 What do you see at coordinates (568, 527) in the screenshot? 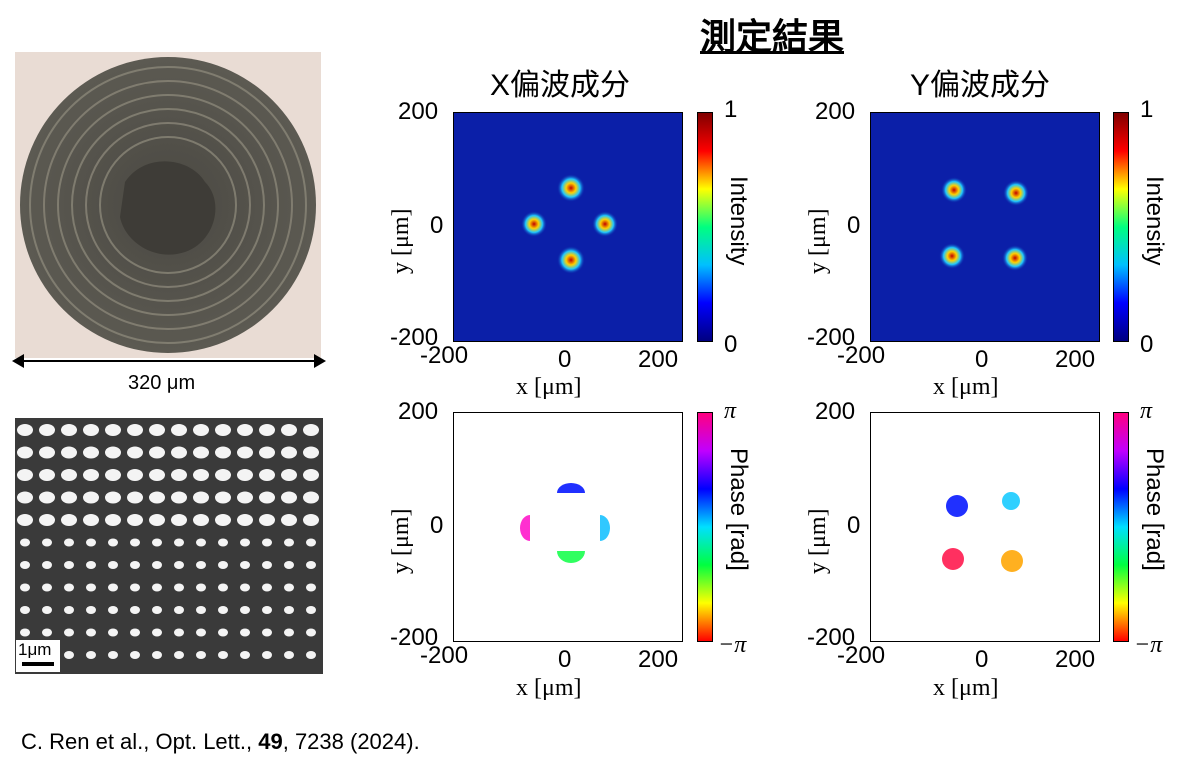
I see `phase-plot-x` at bounding box center [568, 527].